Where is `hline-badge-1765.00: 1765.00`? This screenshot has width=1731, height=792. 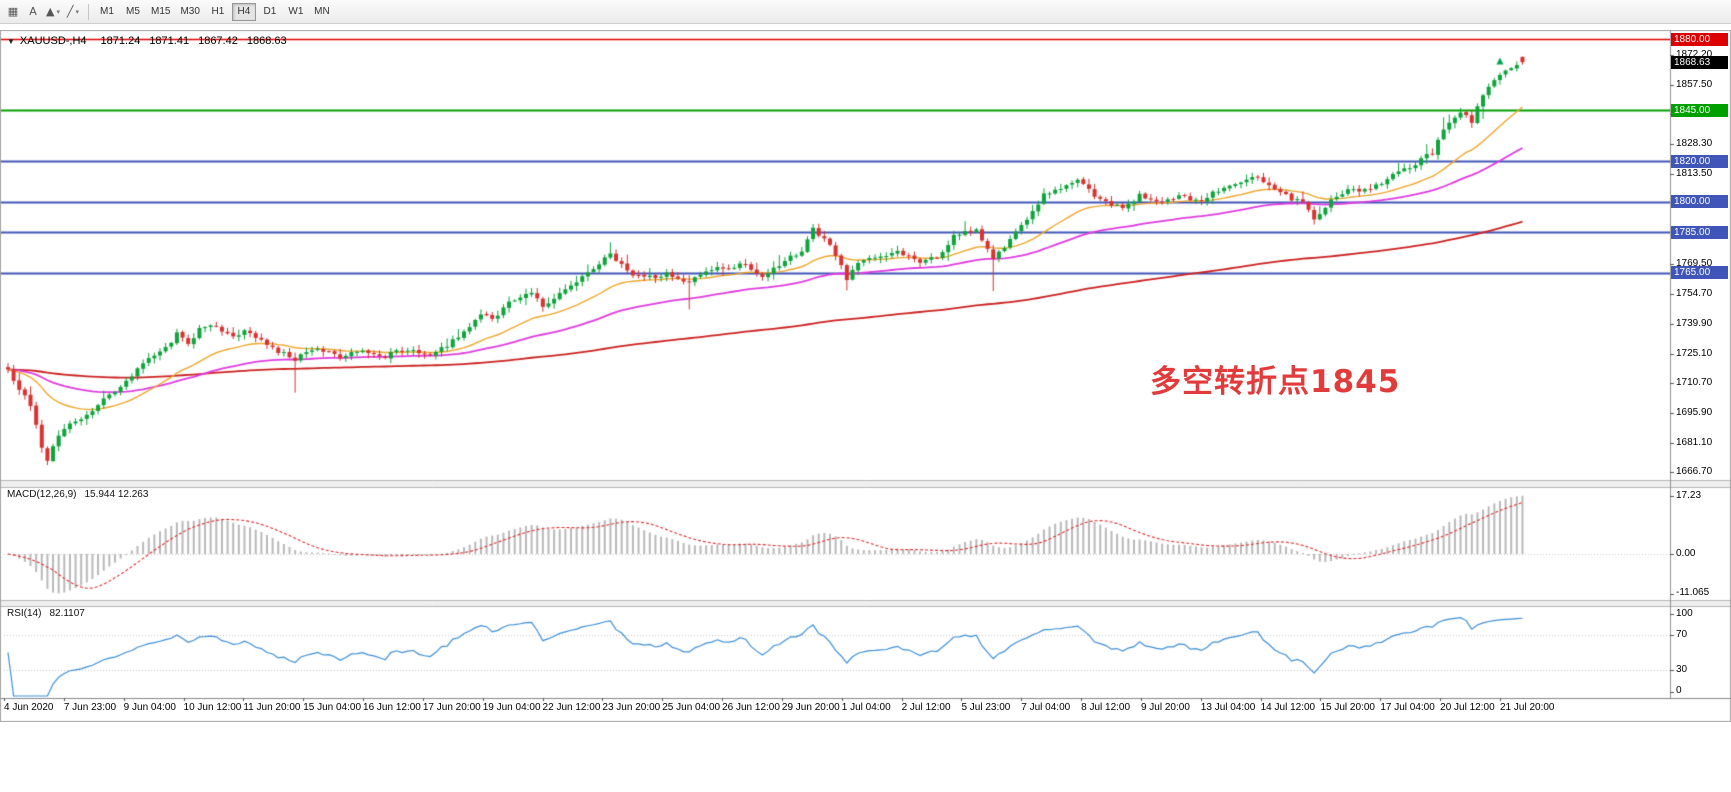
hline-badge-1765.00: 1765.00 is located at coordinates (1699, 273).